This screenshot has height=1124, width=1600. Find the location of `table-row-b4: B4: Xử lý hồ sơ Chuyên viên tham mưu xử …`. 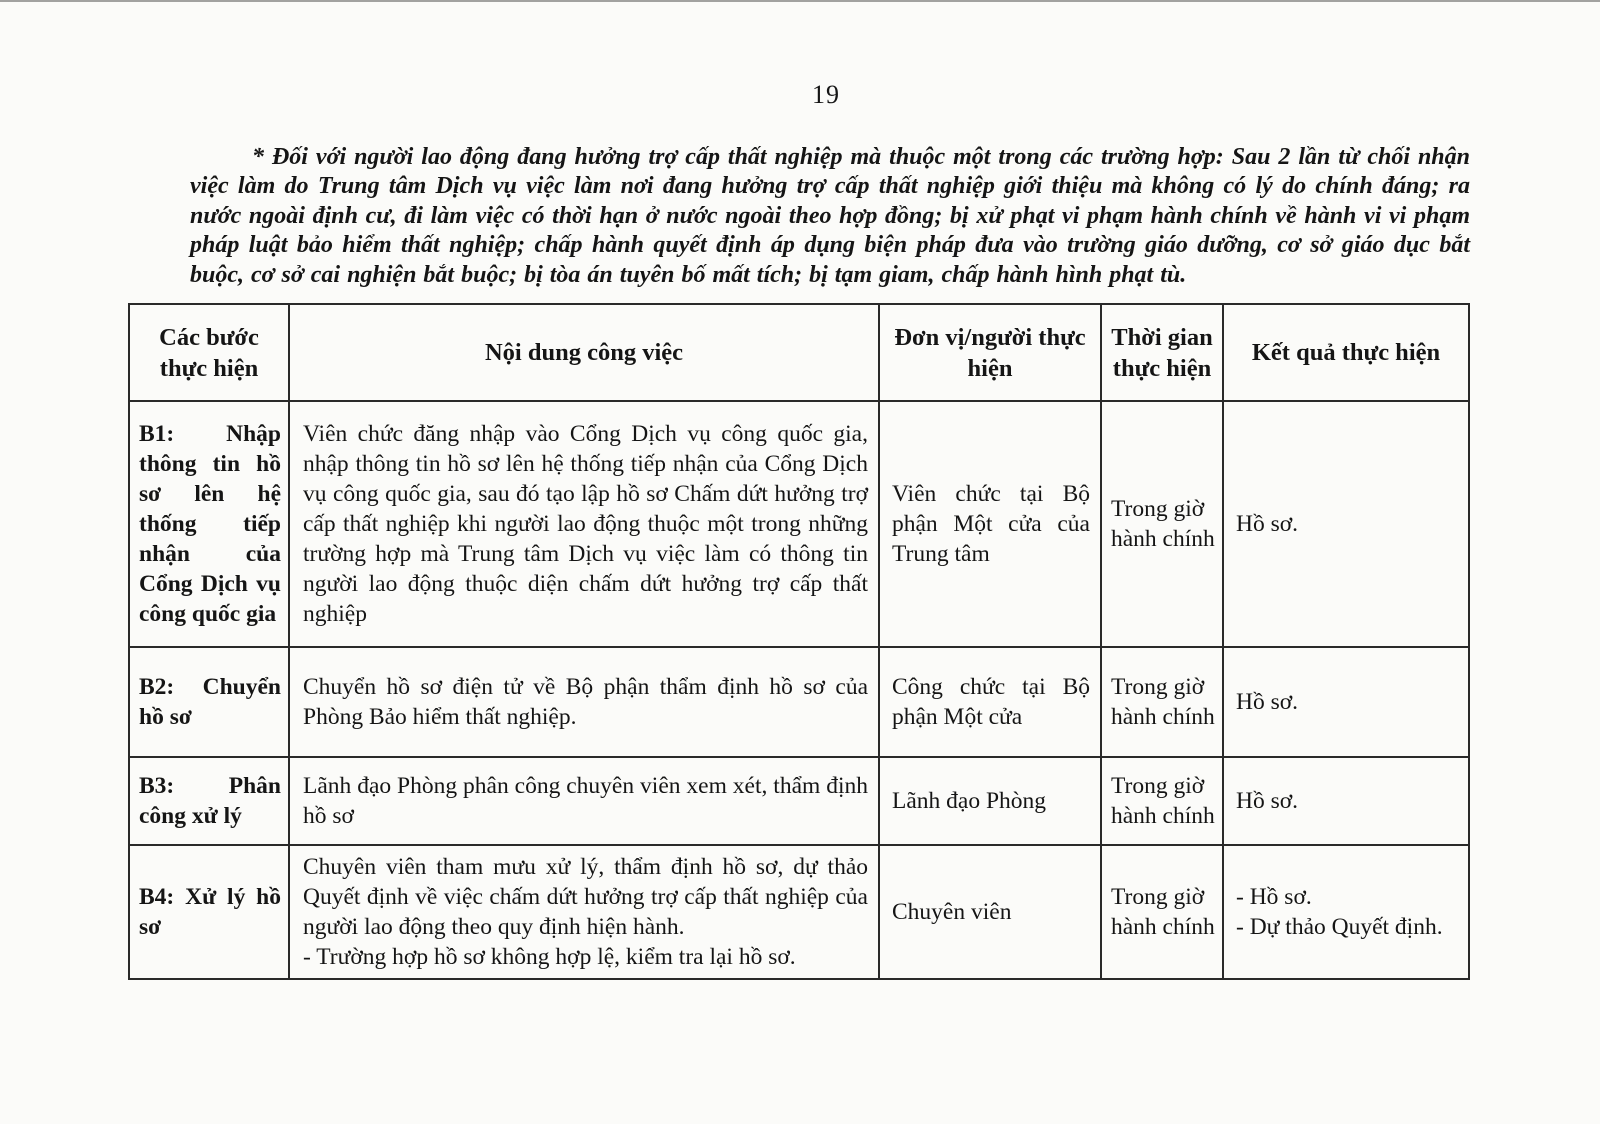

table-row-b4: B4: Xử lý hồ sơ Chuyên viên tham mưu xử … is located at coordinates (799, 912).